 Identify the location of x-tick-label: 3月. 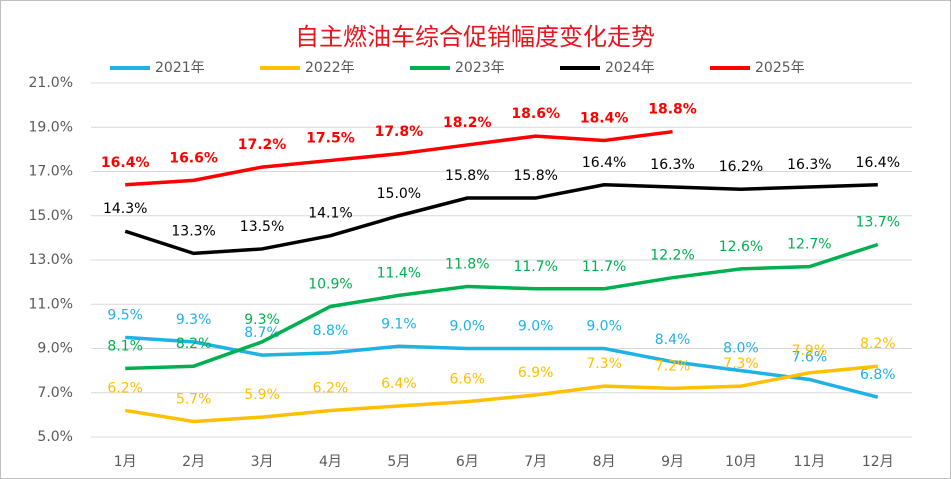
(262, 462).